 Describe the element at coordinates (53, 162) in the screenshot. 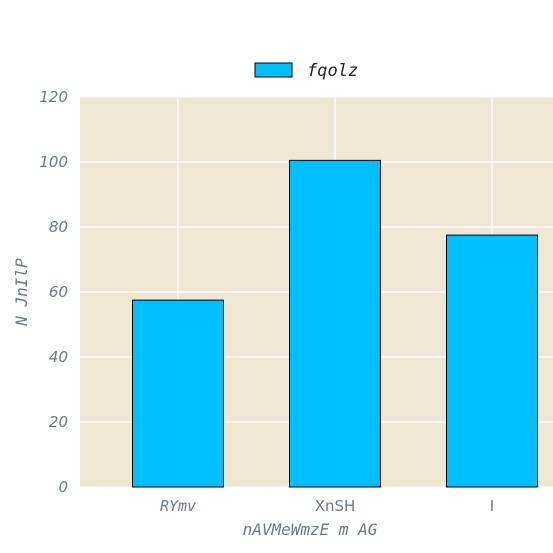

I see `y-tick-label: 100` at that location.